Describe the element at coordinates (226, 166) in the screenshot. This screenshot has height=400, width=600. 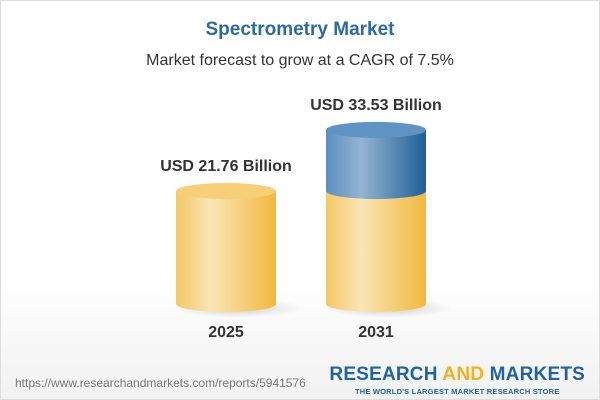
I see `data-label-2025: USD 21.76 Billion` at that location.